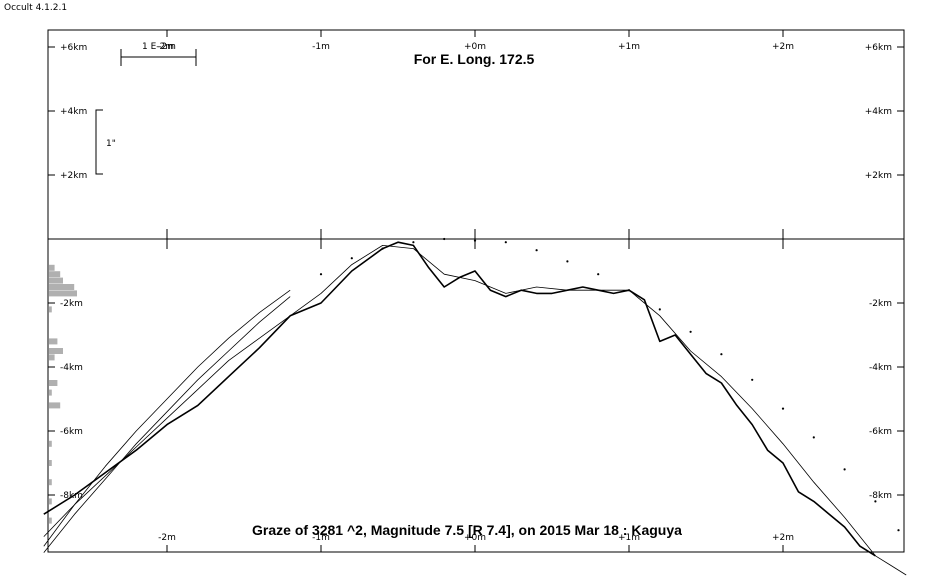  I want to click on chart-title: For E. Long. 172.5, so click(474, 59).